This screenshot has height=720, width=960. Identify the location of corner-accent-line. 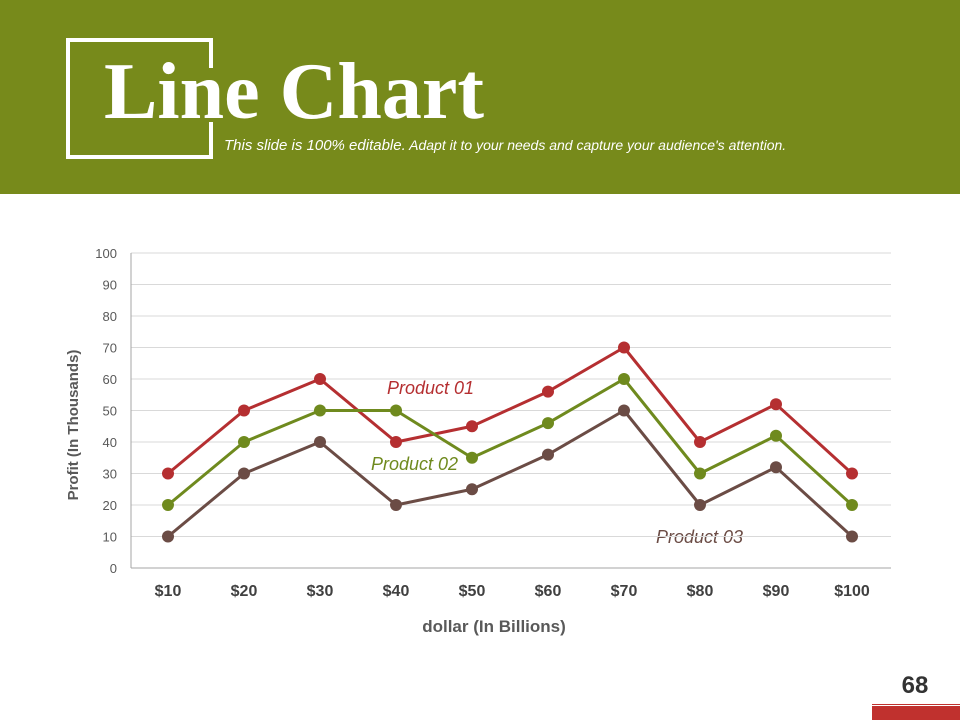
(916, 704).